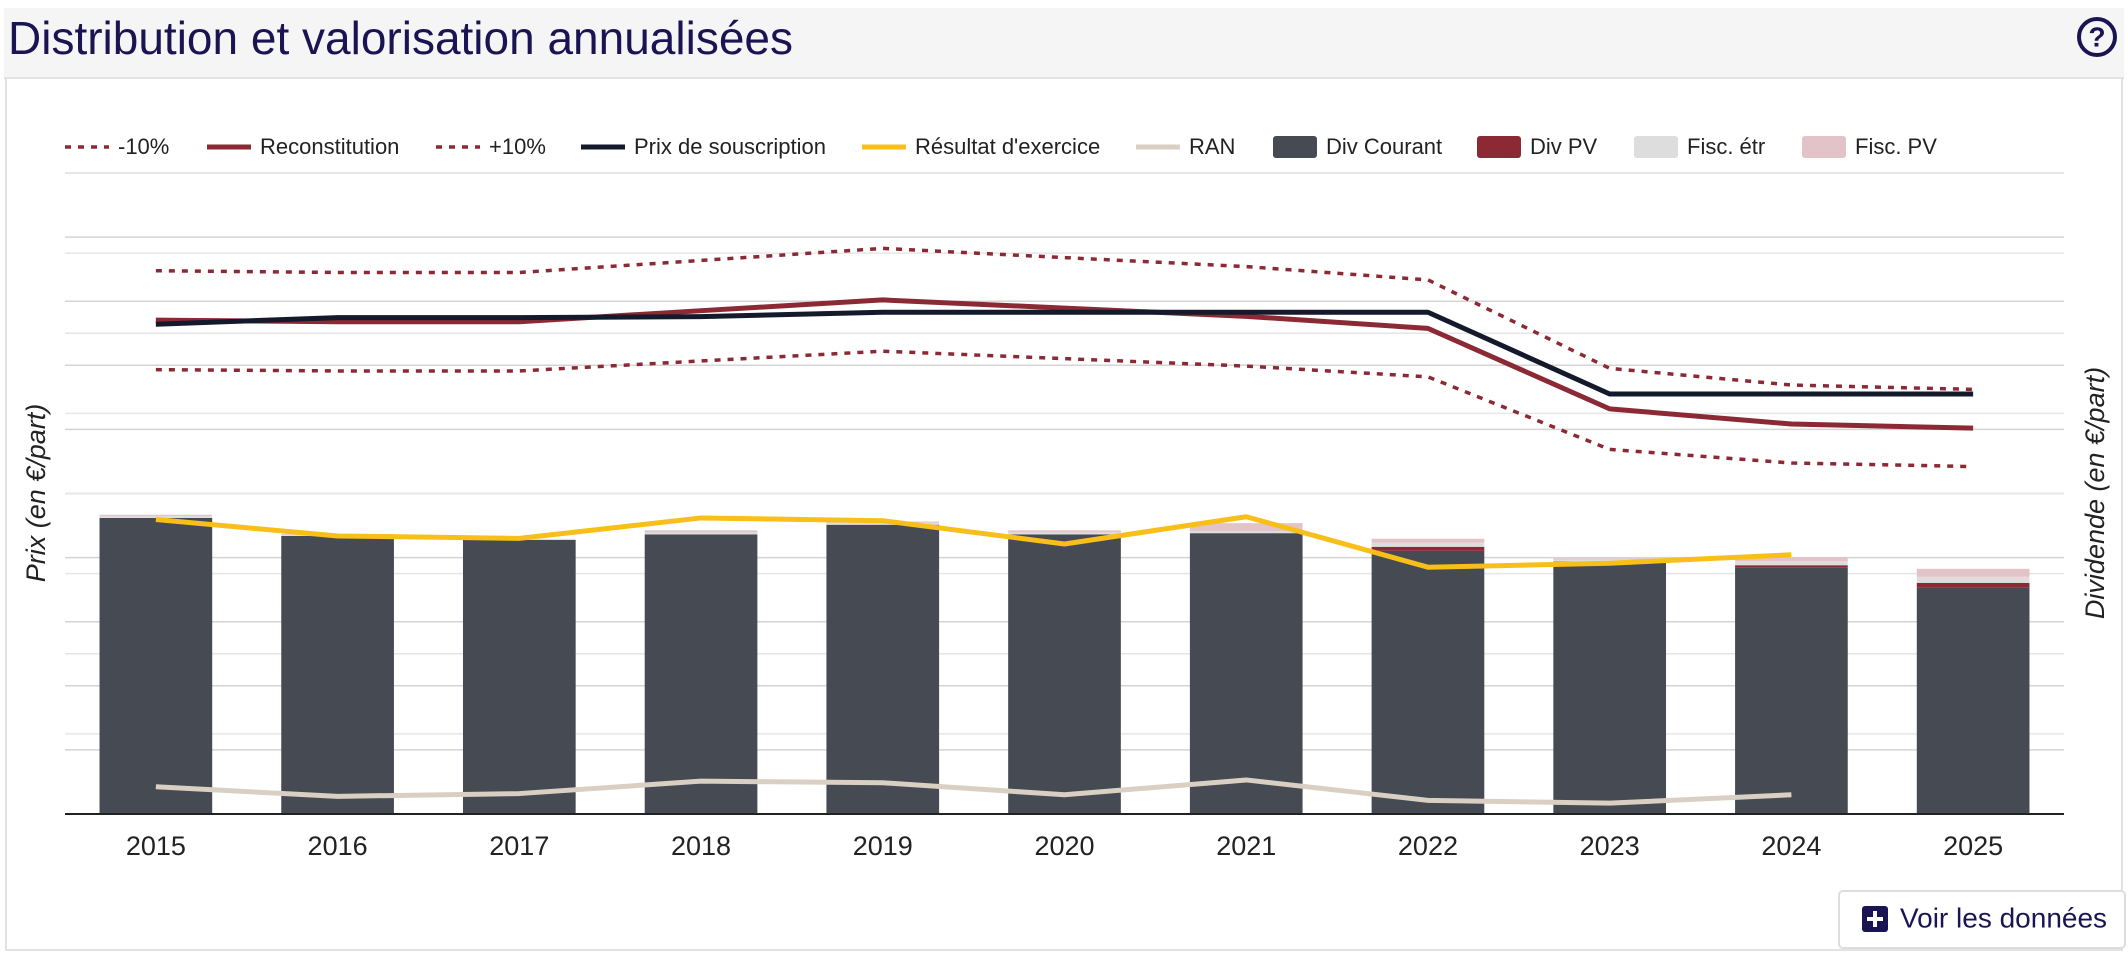  I want to click on x-tick-label: 2021, so click(1246, 846).